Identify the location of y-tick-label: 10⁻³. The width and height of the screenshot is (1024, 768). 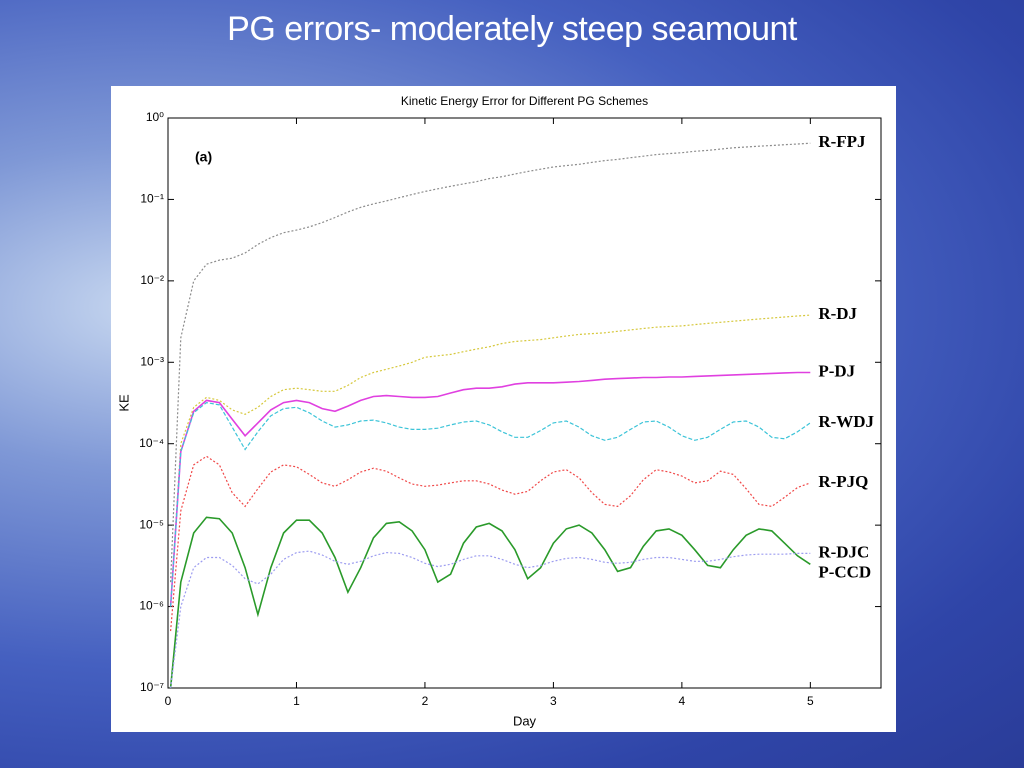
(152, 361).